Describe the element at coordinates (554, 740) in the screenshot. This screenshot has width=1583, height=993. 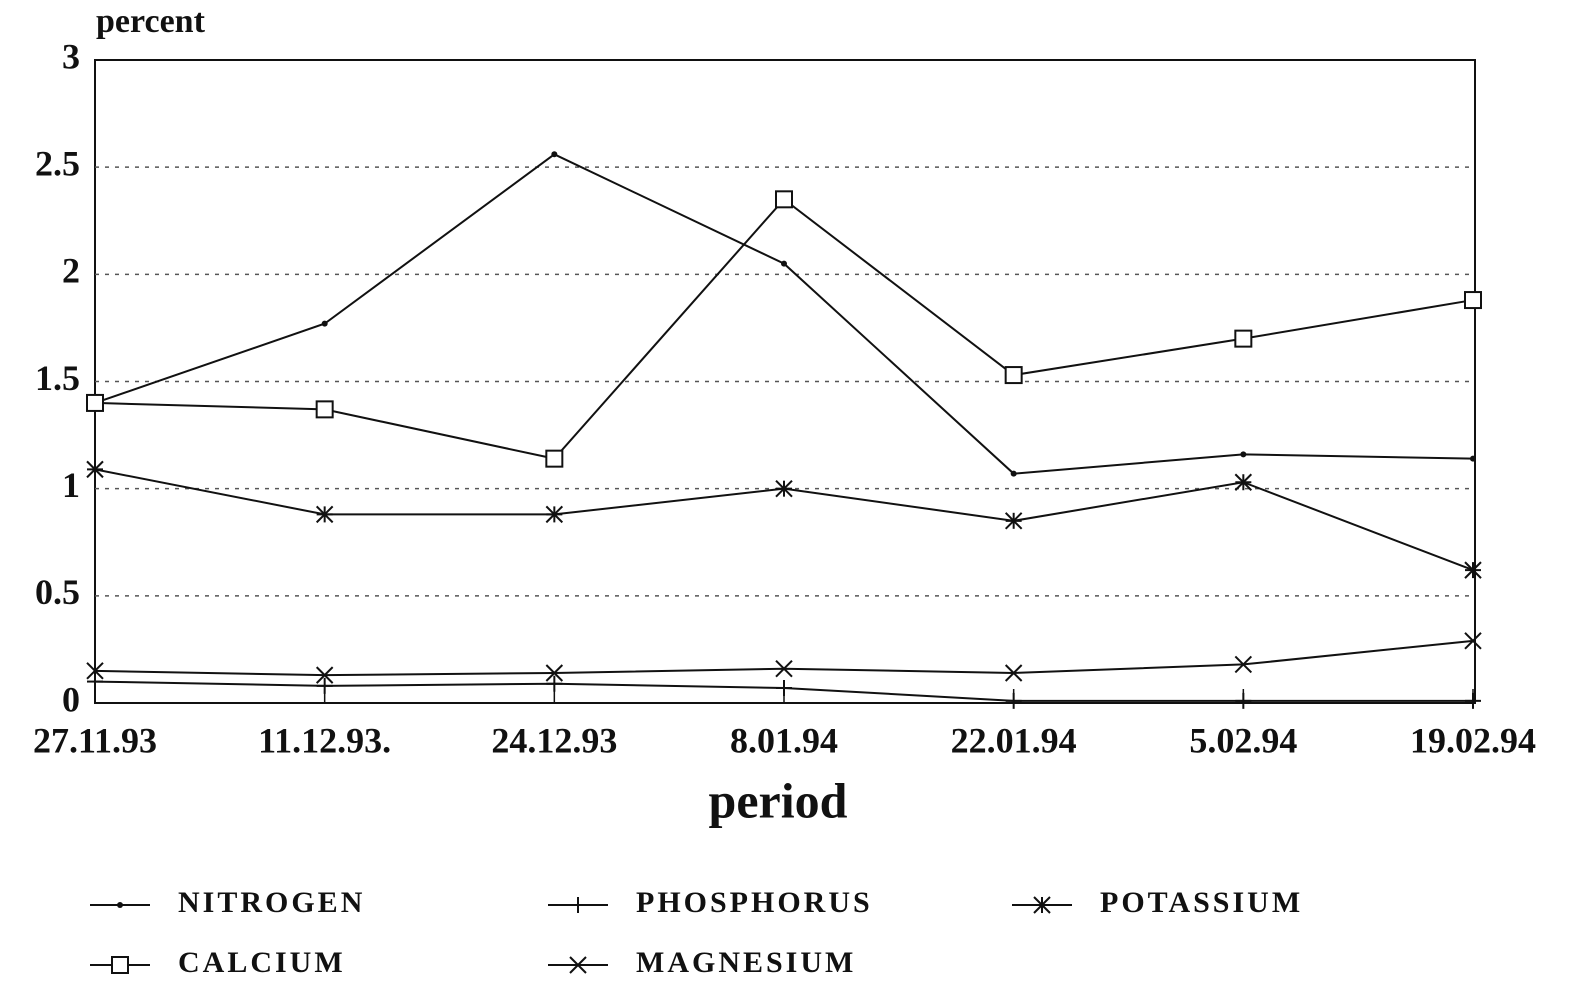
I see `x-tick-label: 24.12.93` at that location.